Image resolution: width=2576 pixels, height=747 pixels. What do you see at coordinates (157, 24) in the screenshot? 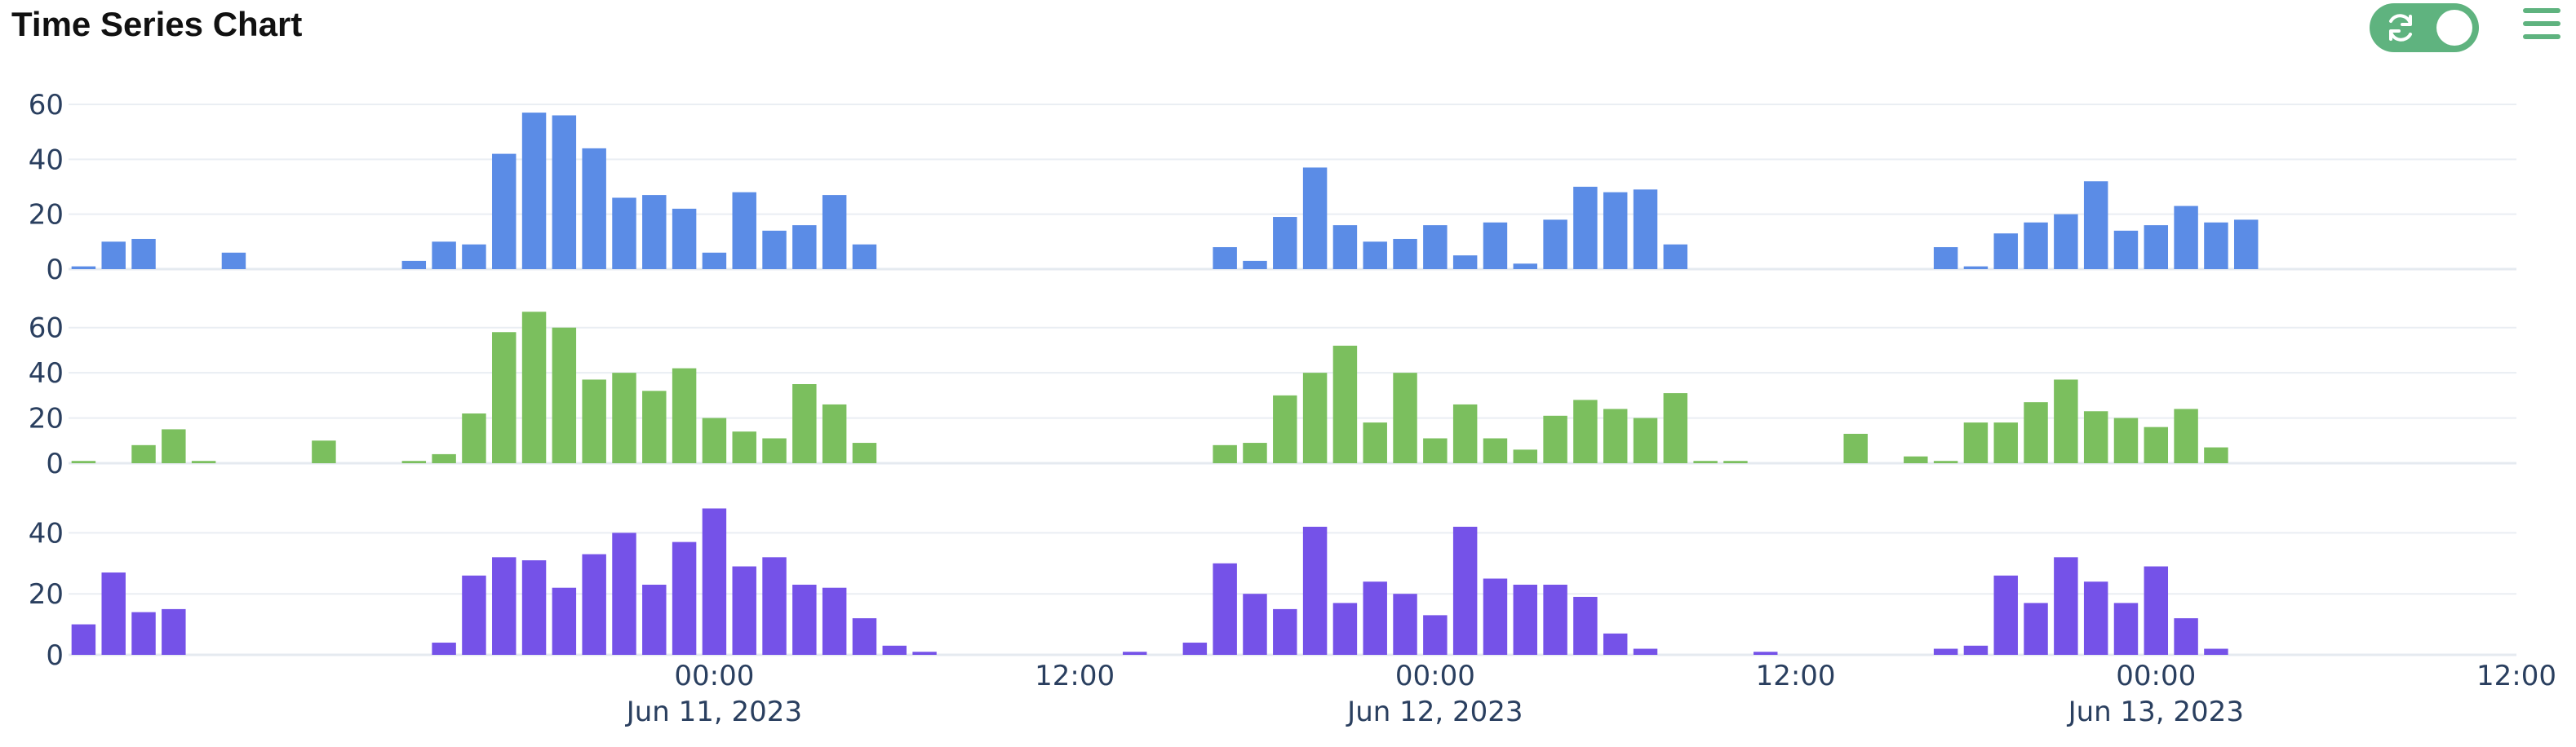
I see `page-title: Time Series Chart` at bounding box center [157, 24].